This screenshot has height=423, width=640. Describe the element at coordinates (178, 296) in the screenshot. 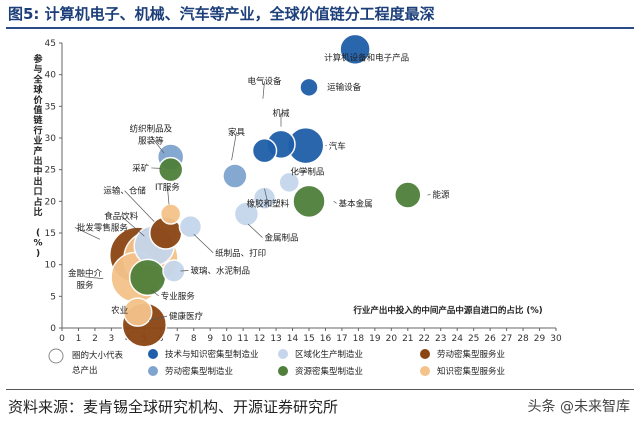

I see `point-label: 专业服务` at that location.